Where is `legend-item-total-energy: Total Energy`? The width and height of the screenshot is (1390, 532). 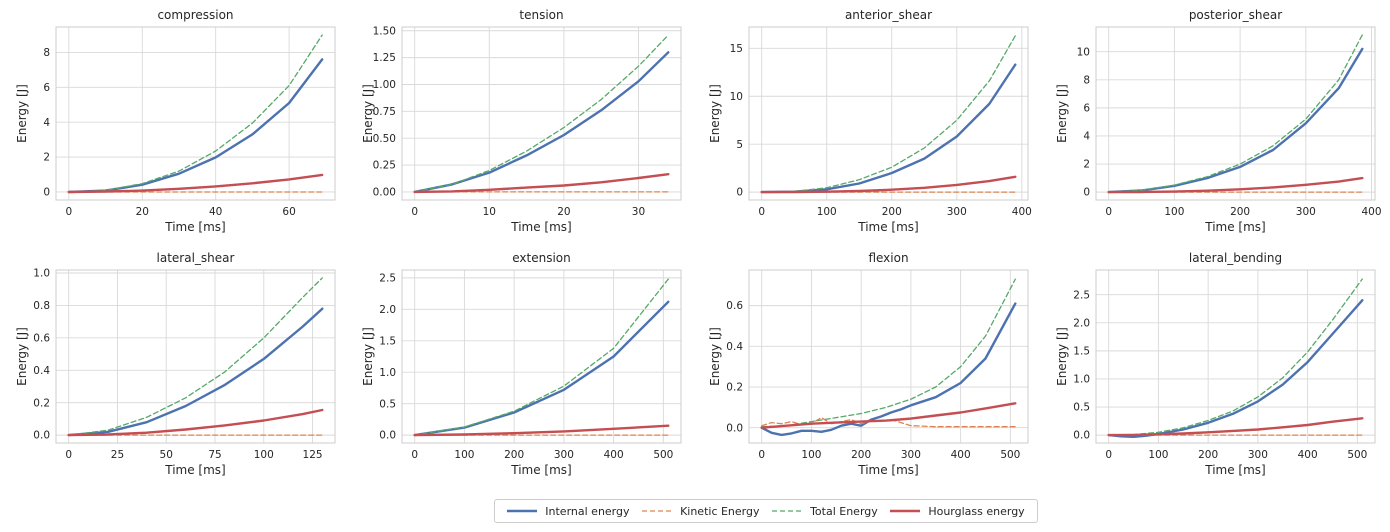 legend-item-total-energy: Total Energy is located at coordinates (825, 511).